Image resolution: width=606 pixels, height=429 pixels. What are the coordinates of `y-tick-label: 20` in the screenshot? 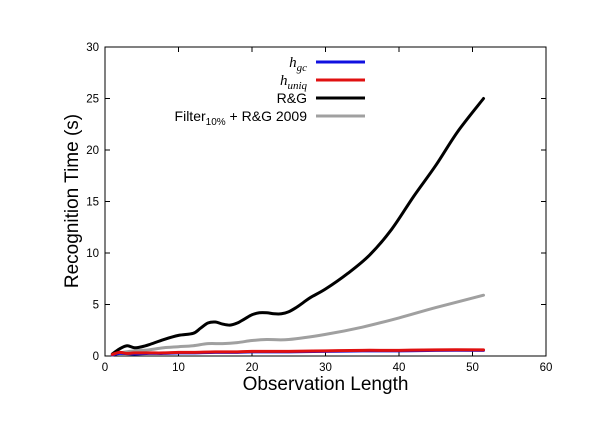 It's located at (92, 151).